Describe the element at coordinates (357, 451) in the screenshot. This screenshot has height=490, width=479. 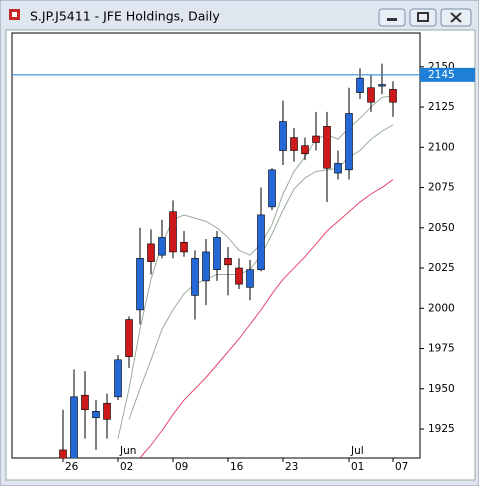
I see `month-label: Jul` at that location.